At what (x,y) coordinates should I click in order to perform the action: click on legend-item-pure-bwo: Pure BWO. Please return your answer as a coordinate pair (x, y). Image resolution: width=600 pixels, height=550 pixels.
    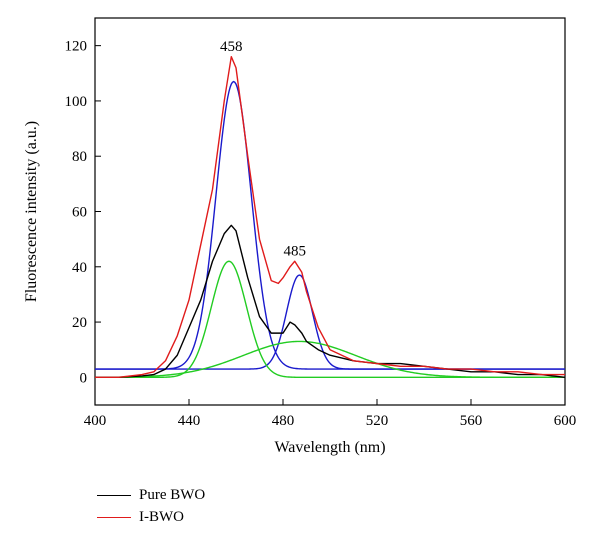
    Looking at the image, I should click on (151, 495).